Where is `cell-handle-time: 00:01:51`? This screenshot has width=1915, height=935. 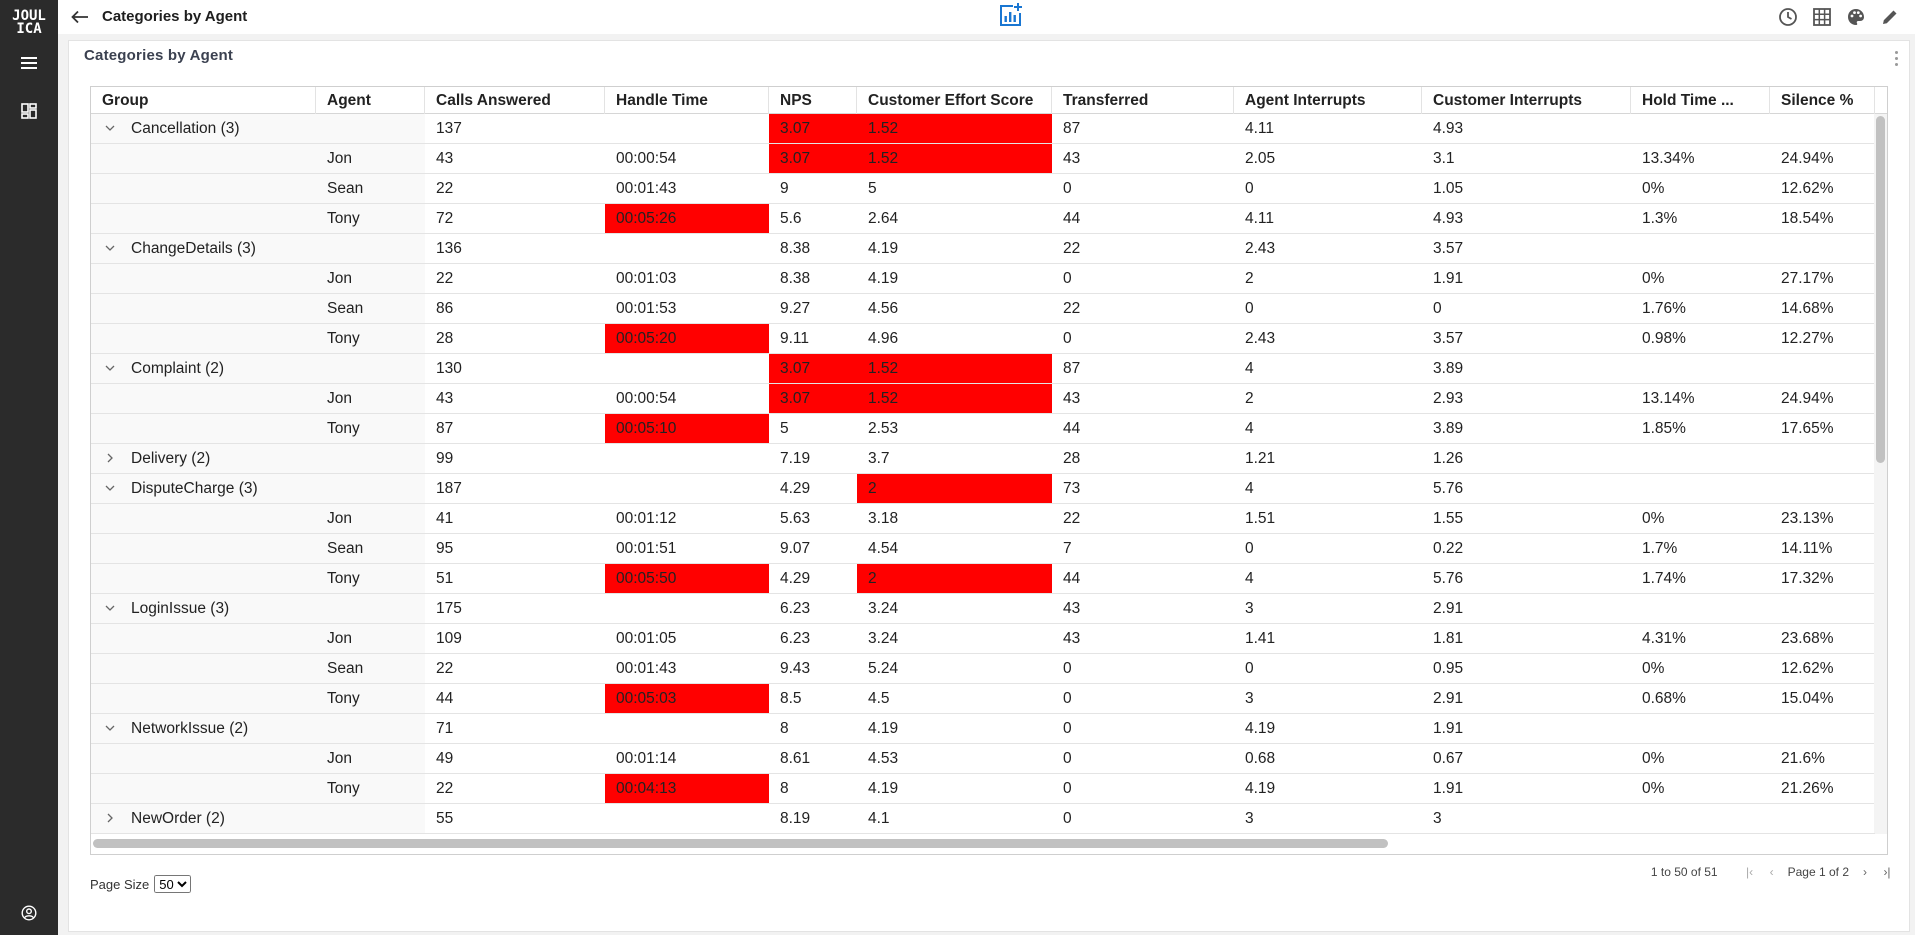
cell-handle-time: 00:01:51 is located at coordinates (646, 548).